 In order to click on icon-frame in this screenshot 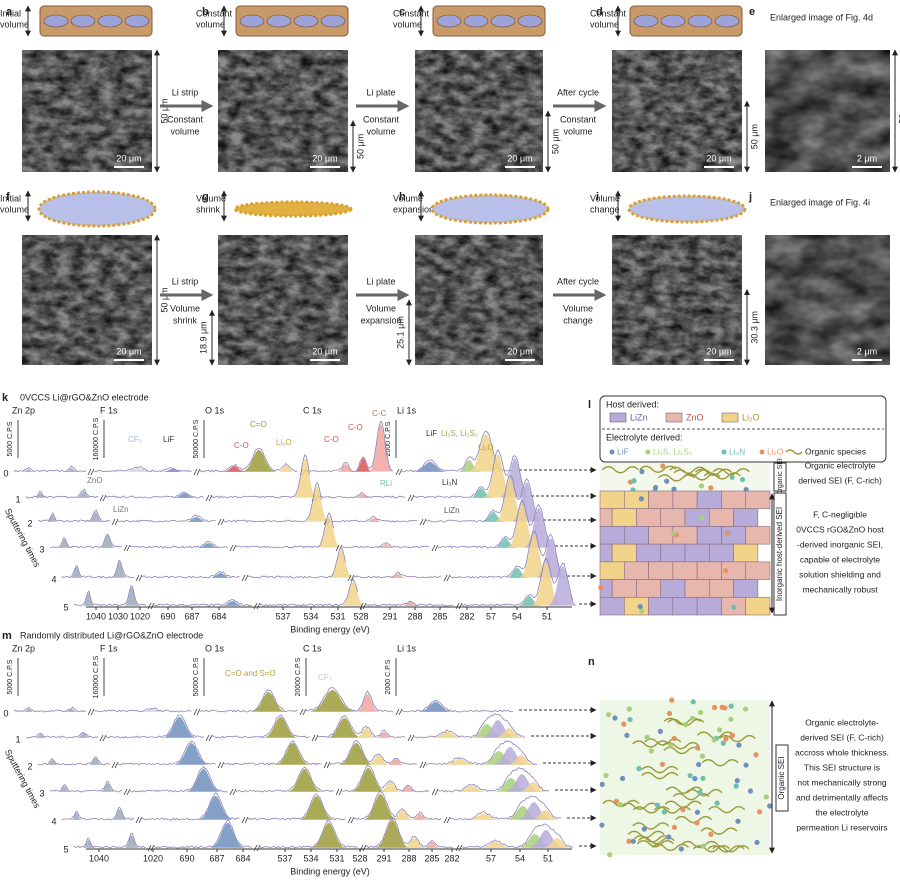, I will do `click(489, 21)`.